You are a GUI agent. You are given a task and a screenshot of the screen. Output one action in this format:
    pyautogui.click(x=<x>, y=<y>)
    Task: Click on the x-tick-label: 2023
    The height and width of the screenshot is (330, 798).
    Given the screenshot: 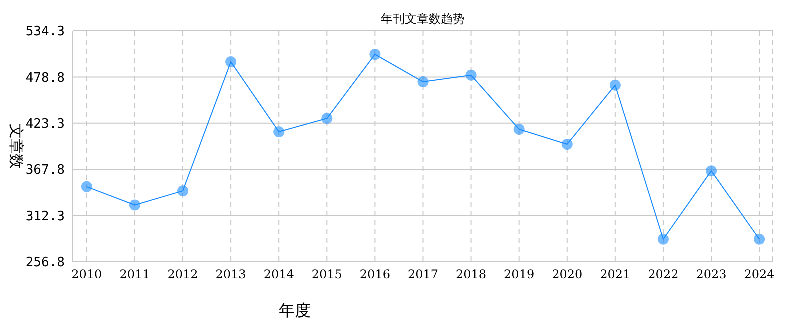 What is the action you would take?
    pyautogui.click(x=711, y=275)
    